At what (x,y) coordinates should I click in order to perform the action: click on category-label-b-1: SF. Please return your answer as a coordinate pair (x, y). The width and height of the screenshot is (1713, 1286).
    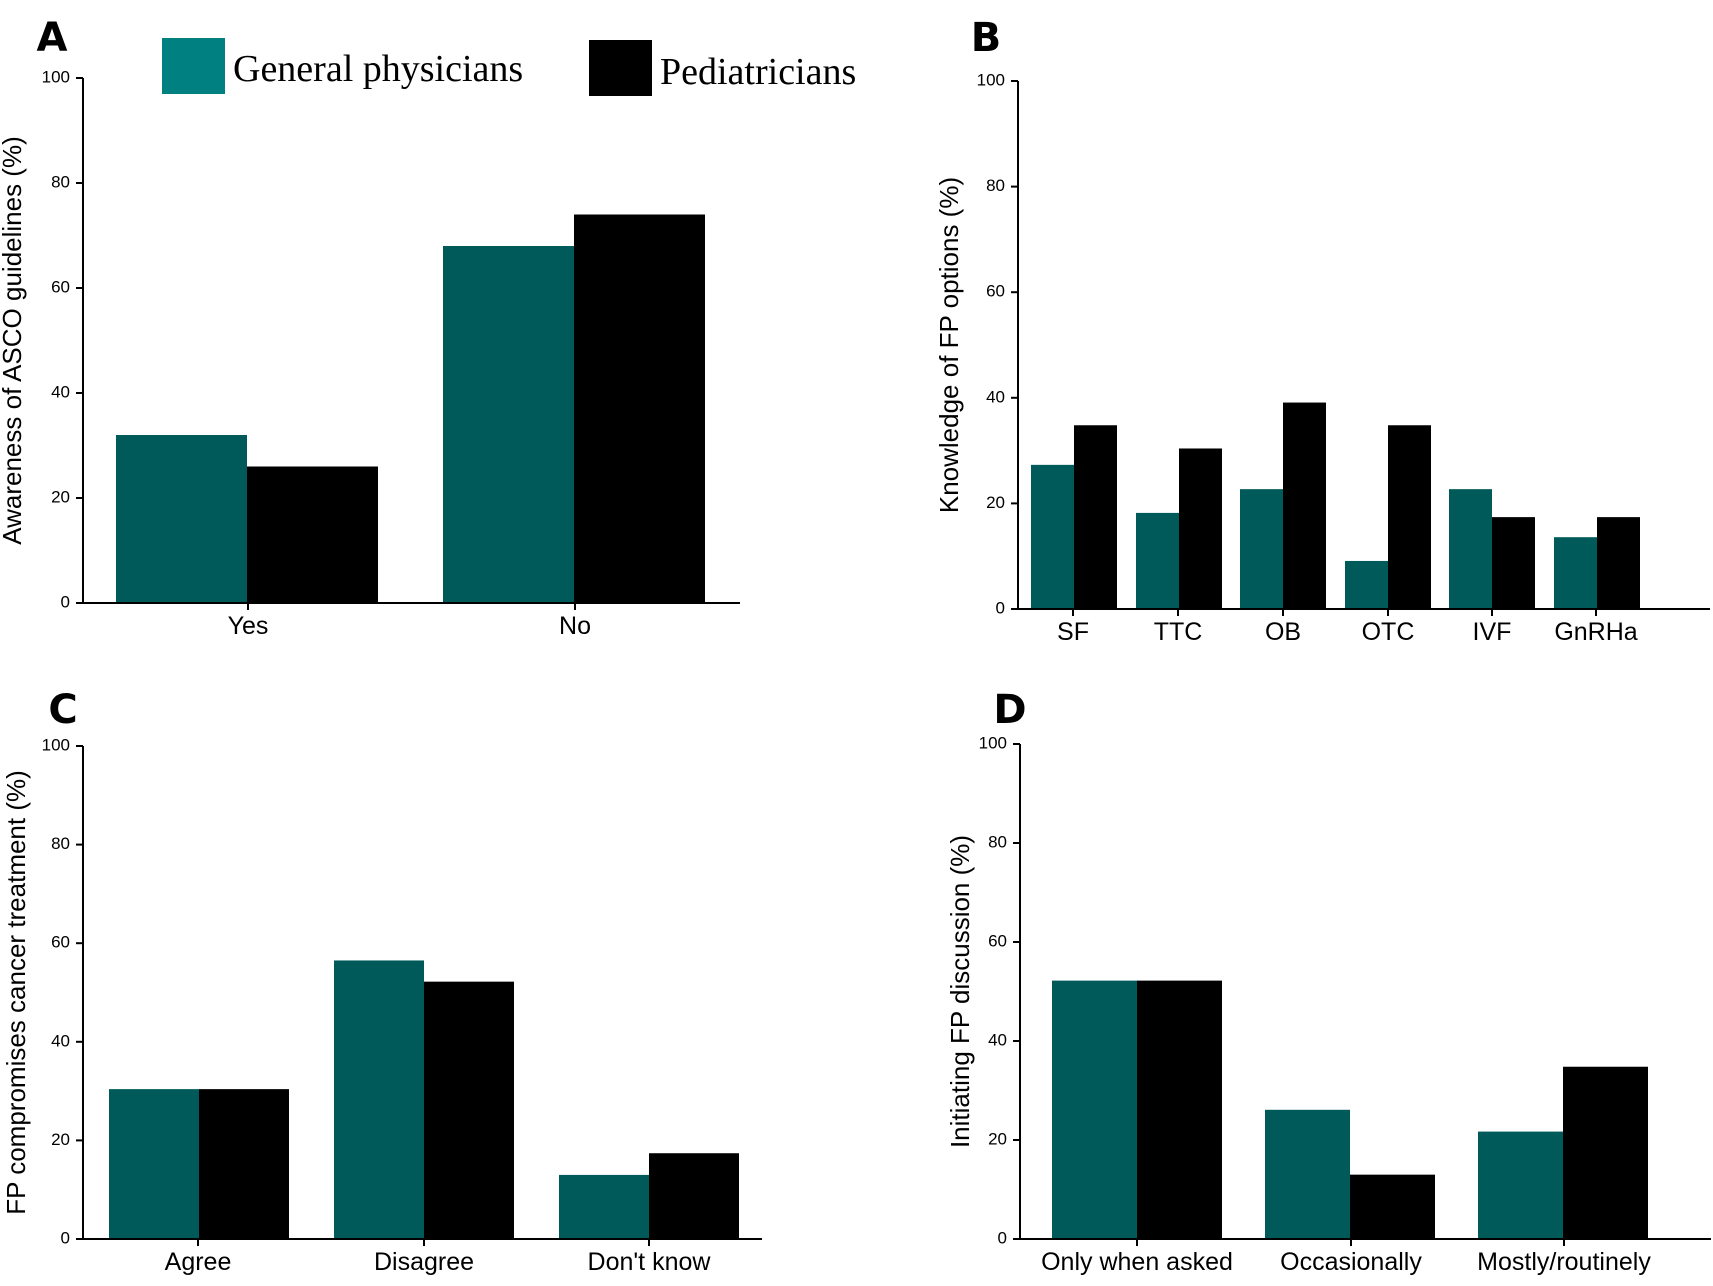
    Looking at the image, I should click on (1073, 632).